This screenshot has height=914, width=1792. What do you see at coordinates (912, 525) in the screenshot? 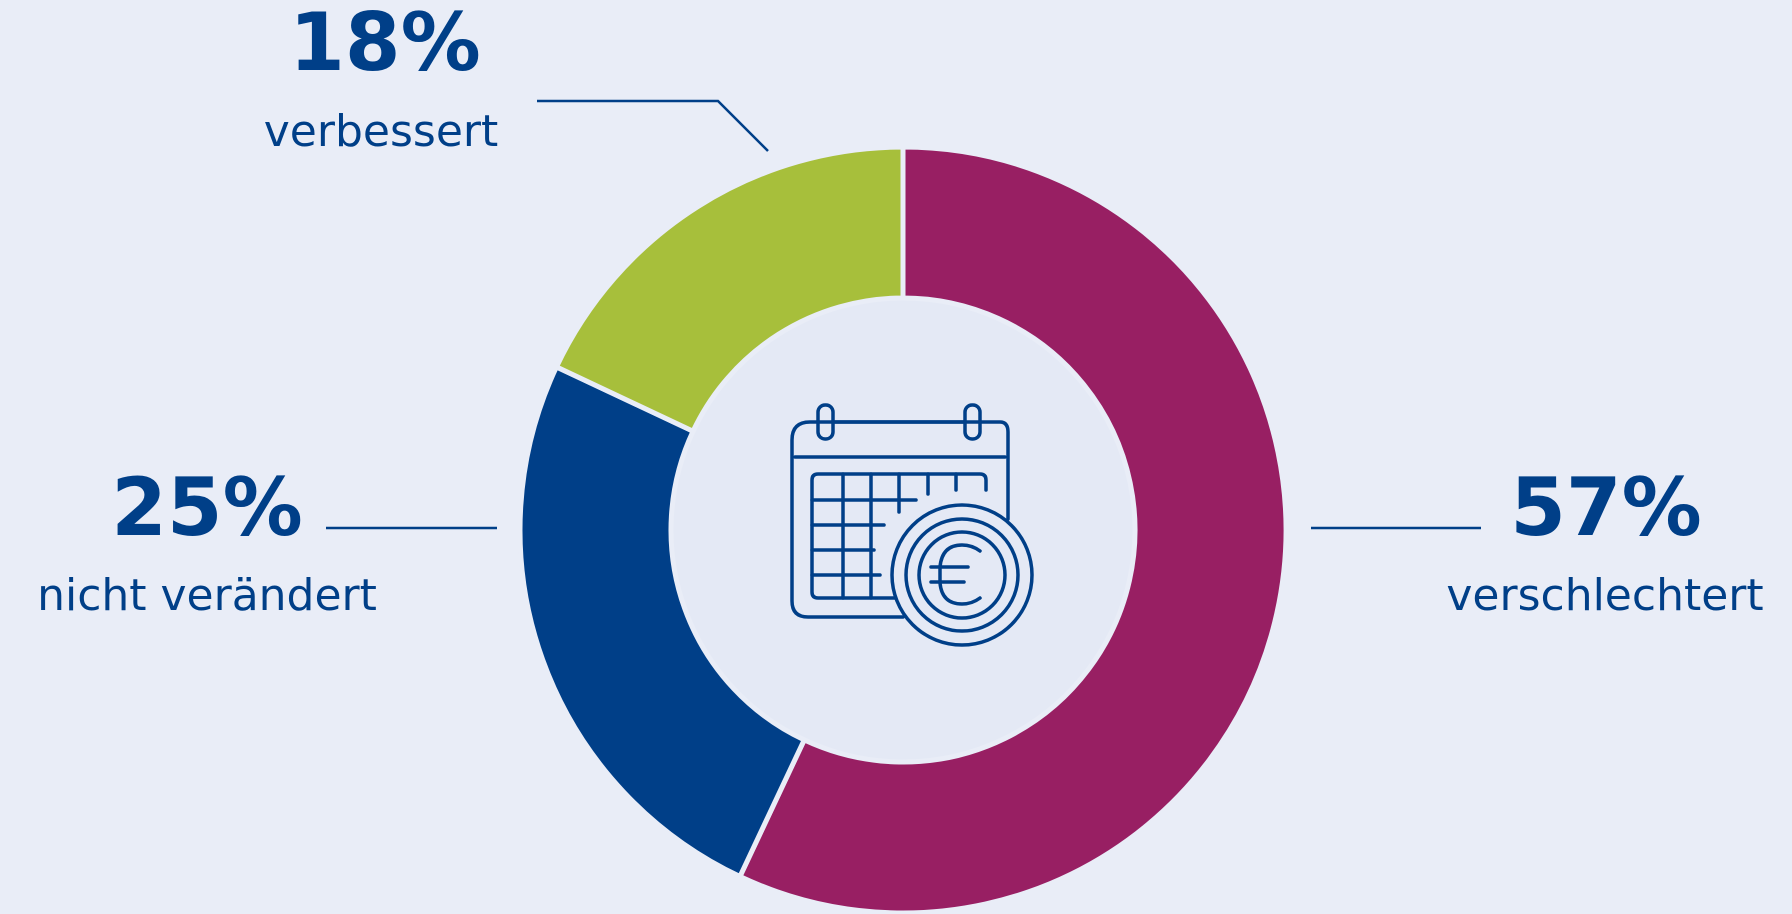
I see `calendar-euro-icon` at bounding box center [912, 525].